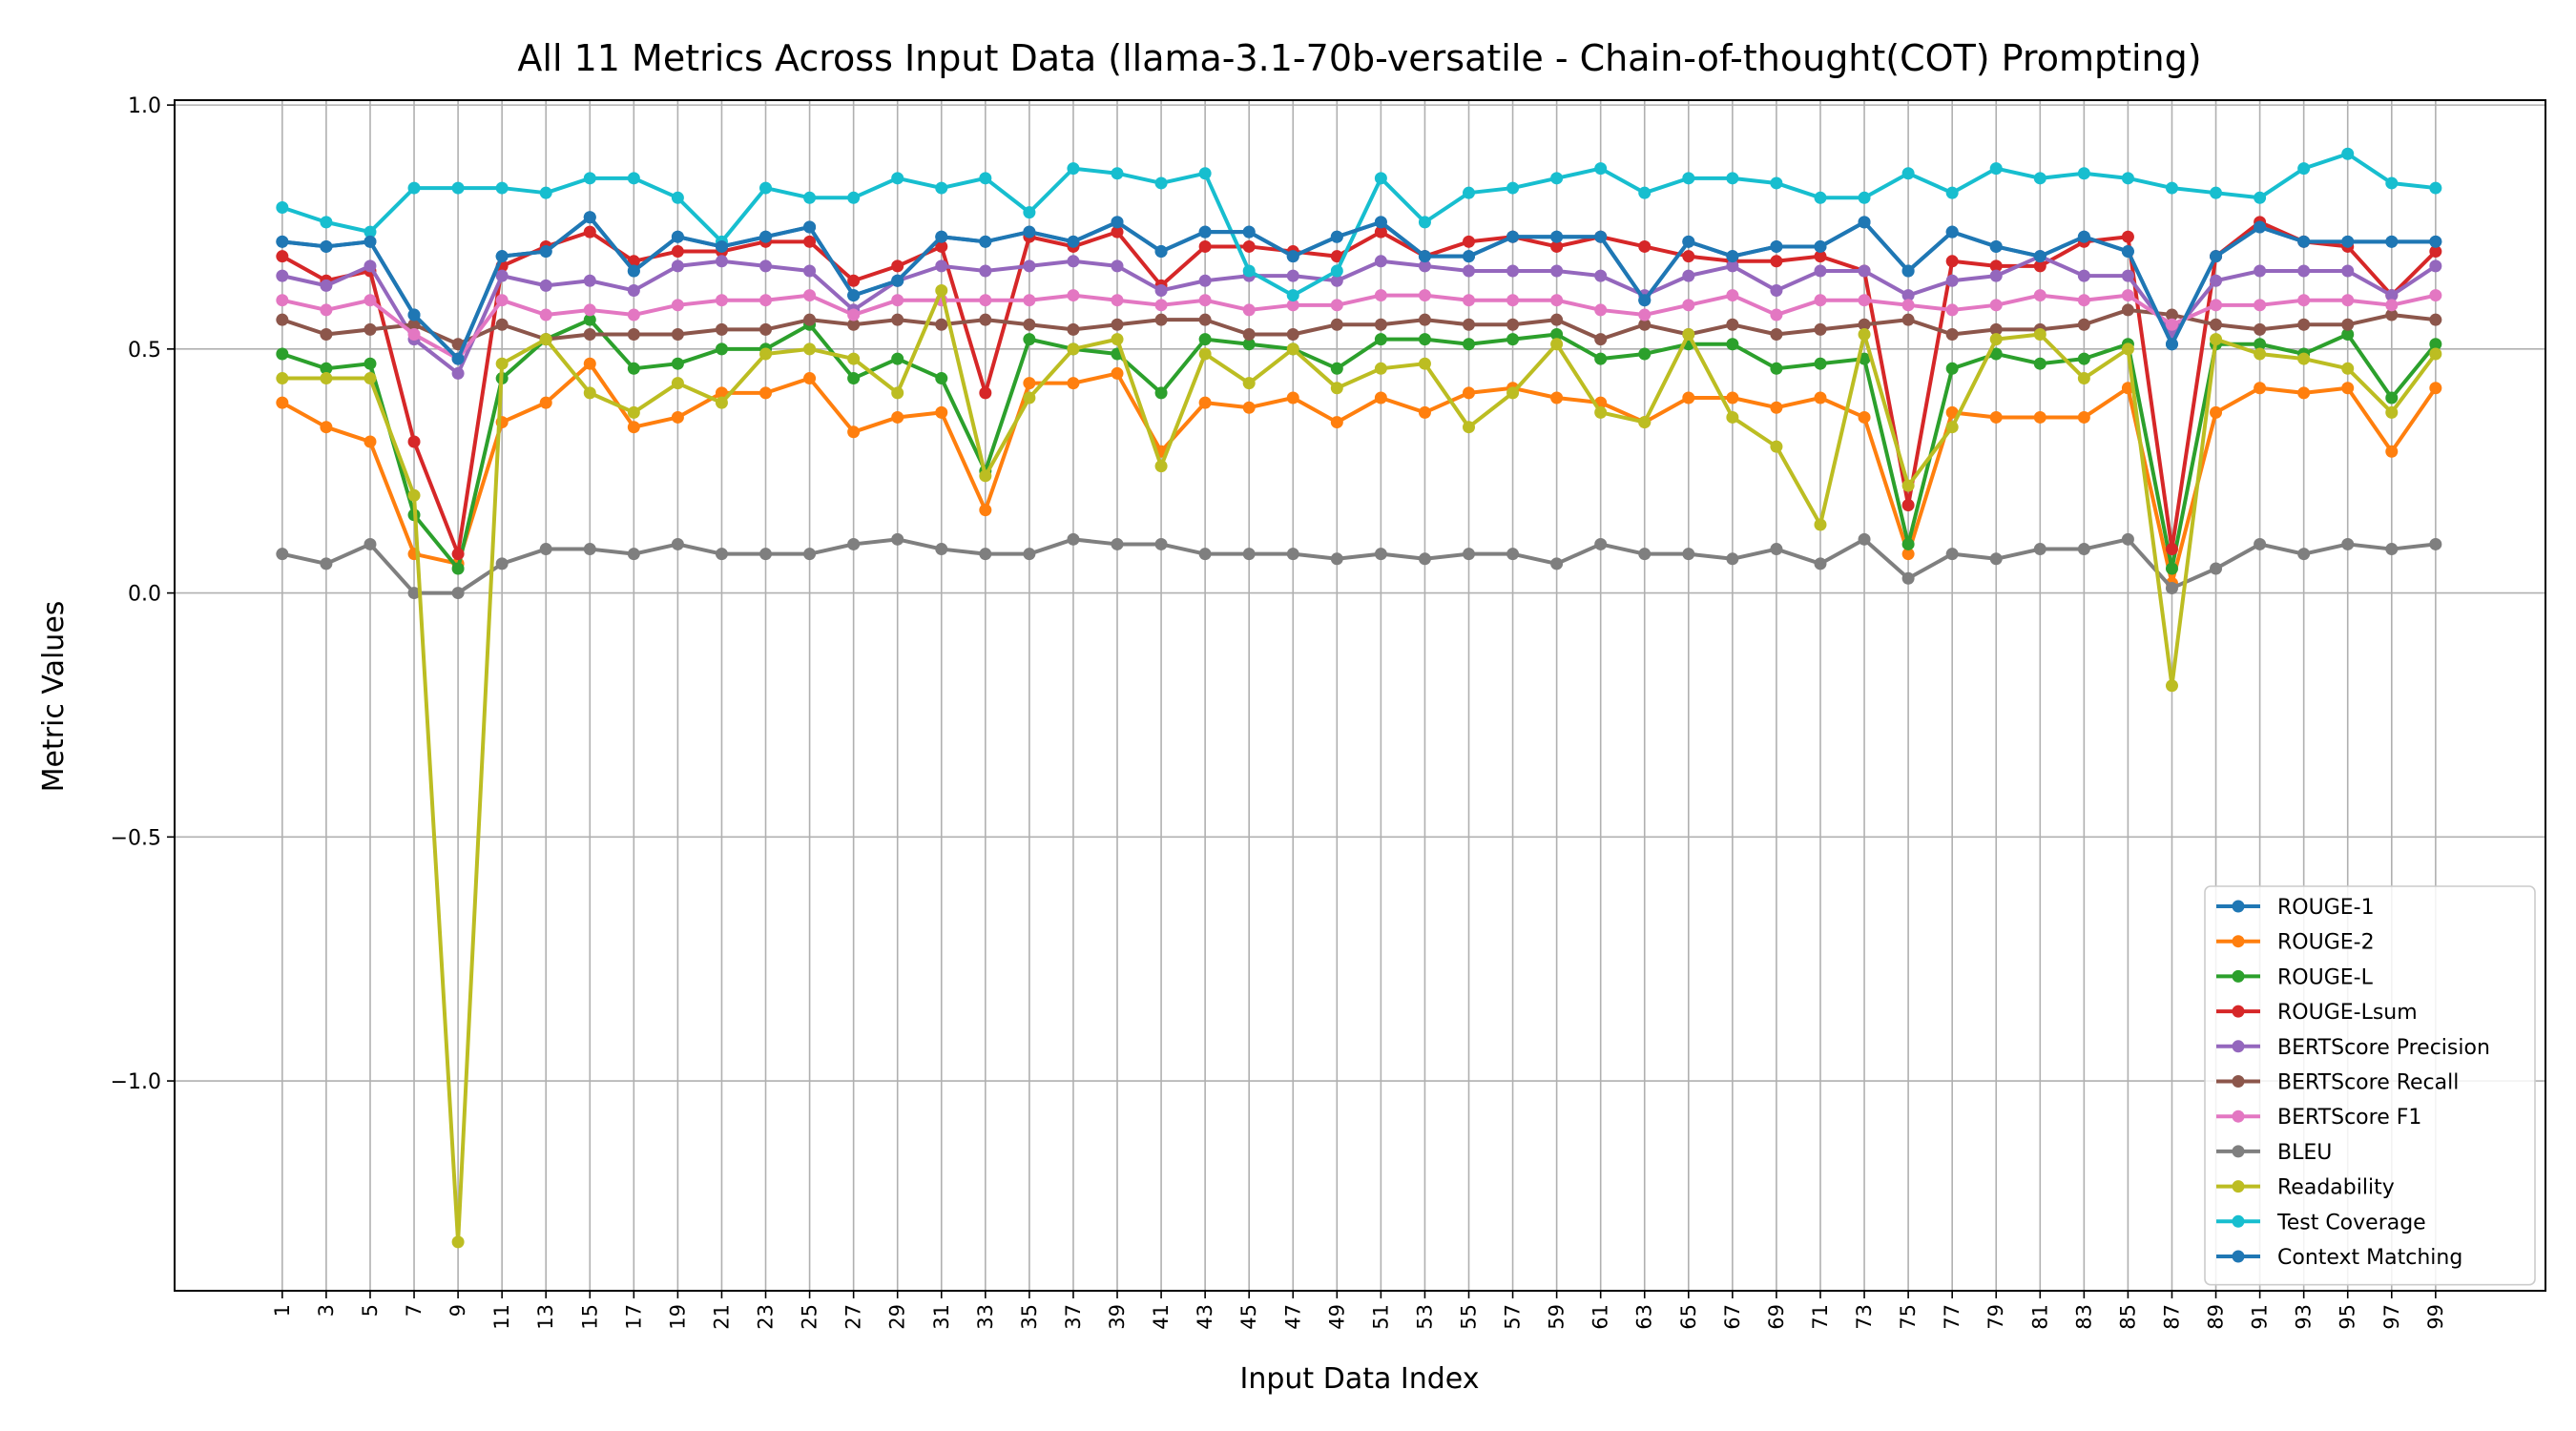 This screenshot has height=1431, width=2576. Describe the element at coordinates (2383, 1048) in the screenshot. I see `legend-entry-label: BERTScore Precision` at that location.